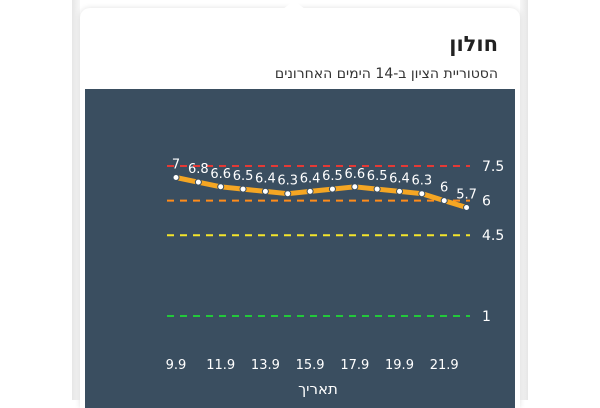  What do you see at coordinates (493, 167) in the screenshot?
I see `threshold-label: 7.5` at bounding box center [493, 167].